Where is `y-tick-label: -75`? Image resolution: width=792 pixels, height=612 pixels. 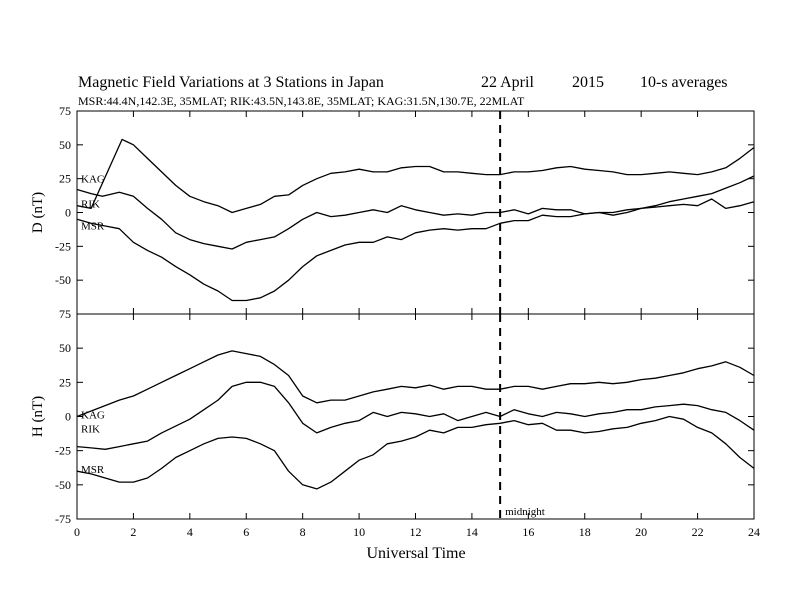
y-tick-label: -75 is located at coordinates (63, 519).